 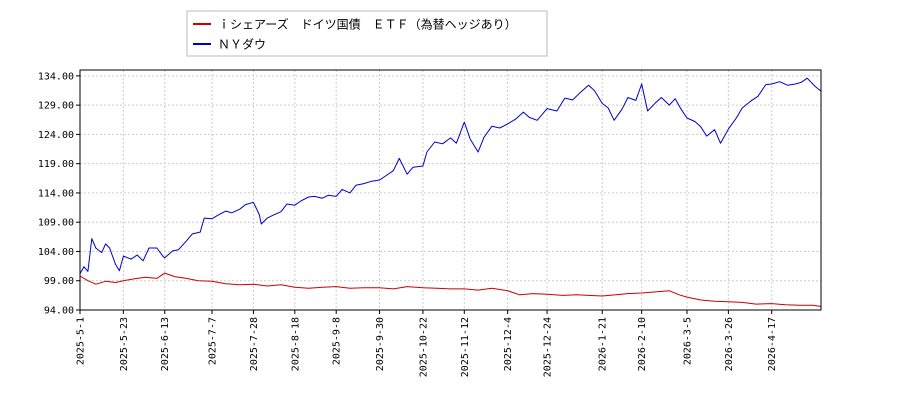 I want to click on y-tick-label: 94.00, so click(x=59, y=311).